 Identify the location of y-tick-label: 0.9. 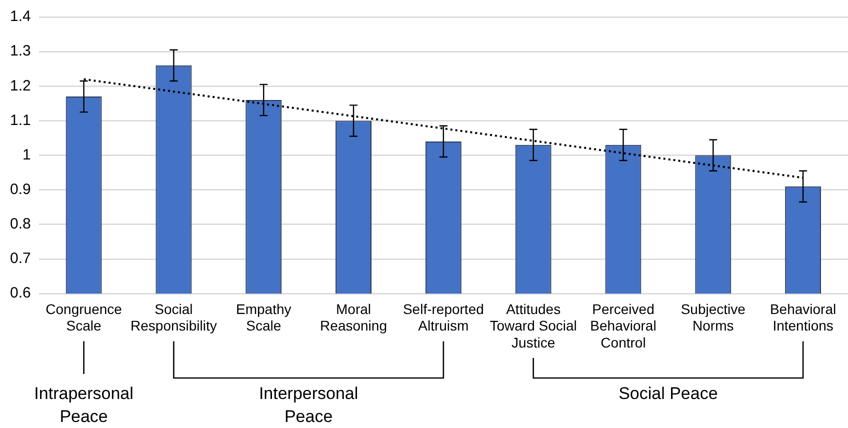
(20, 189).